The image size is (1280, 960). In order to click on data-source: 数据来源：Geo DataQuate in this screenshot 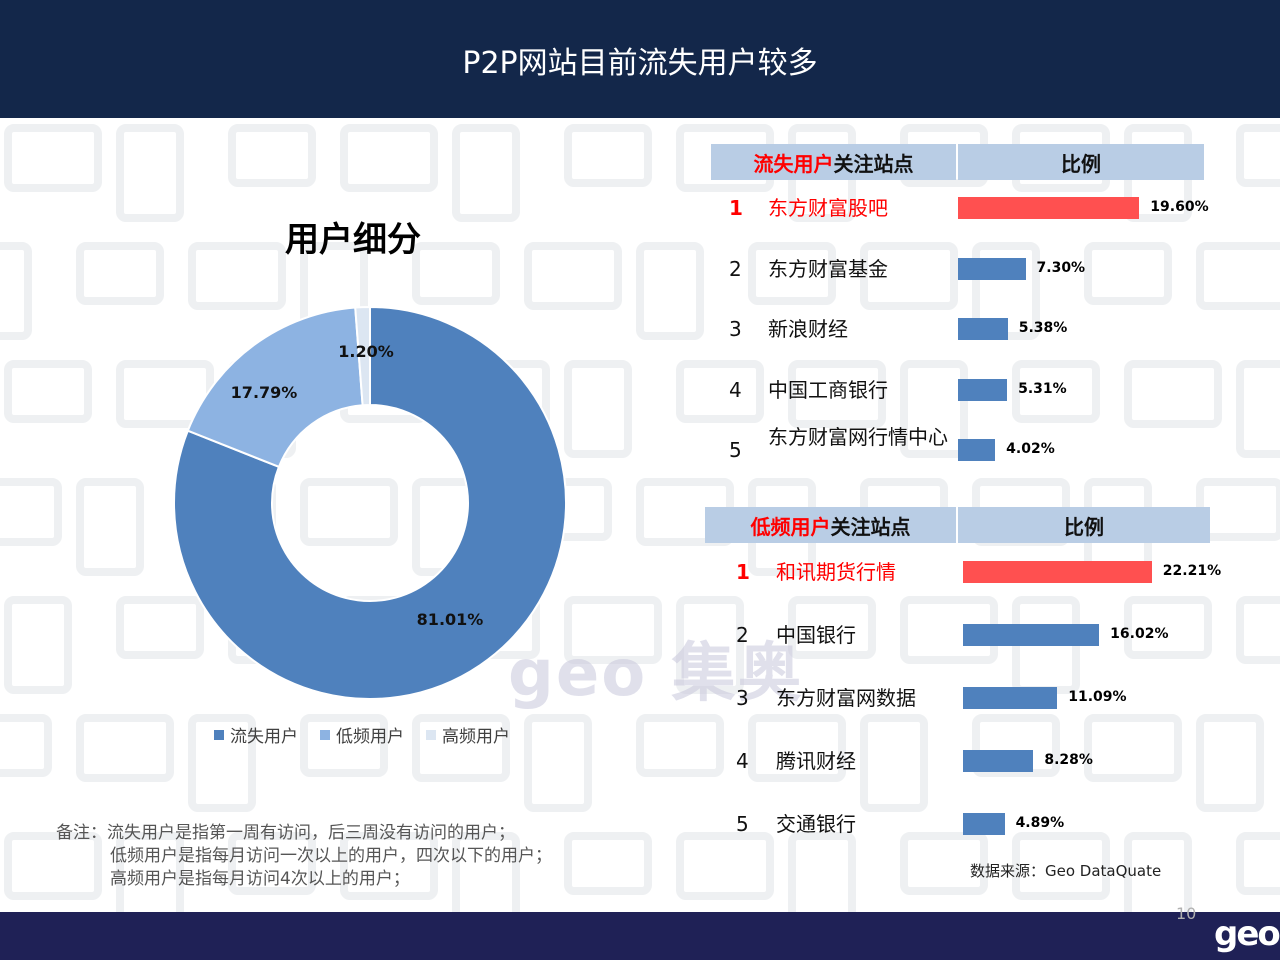, I will do `click(1066, 871)`.